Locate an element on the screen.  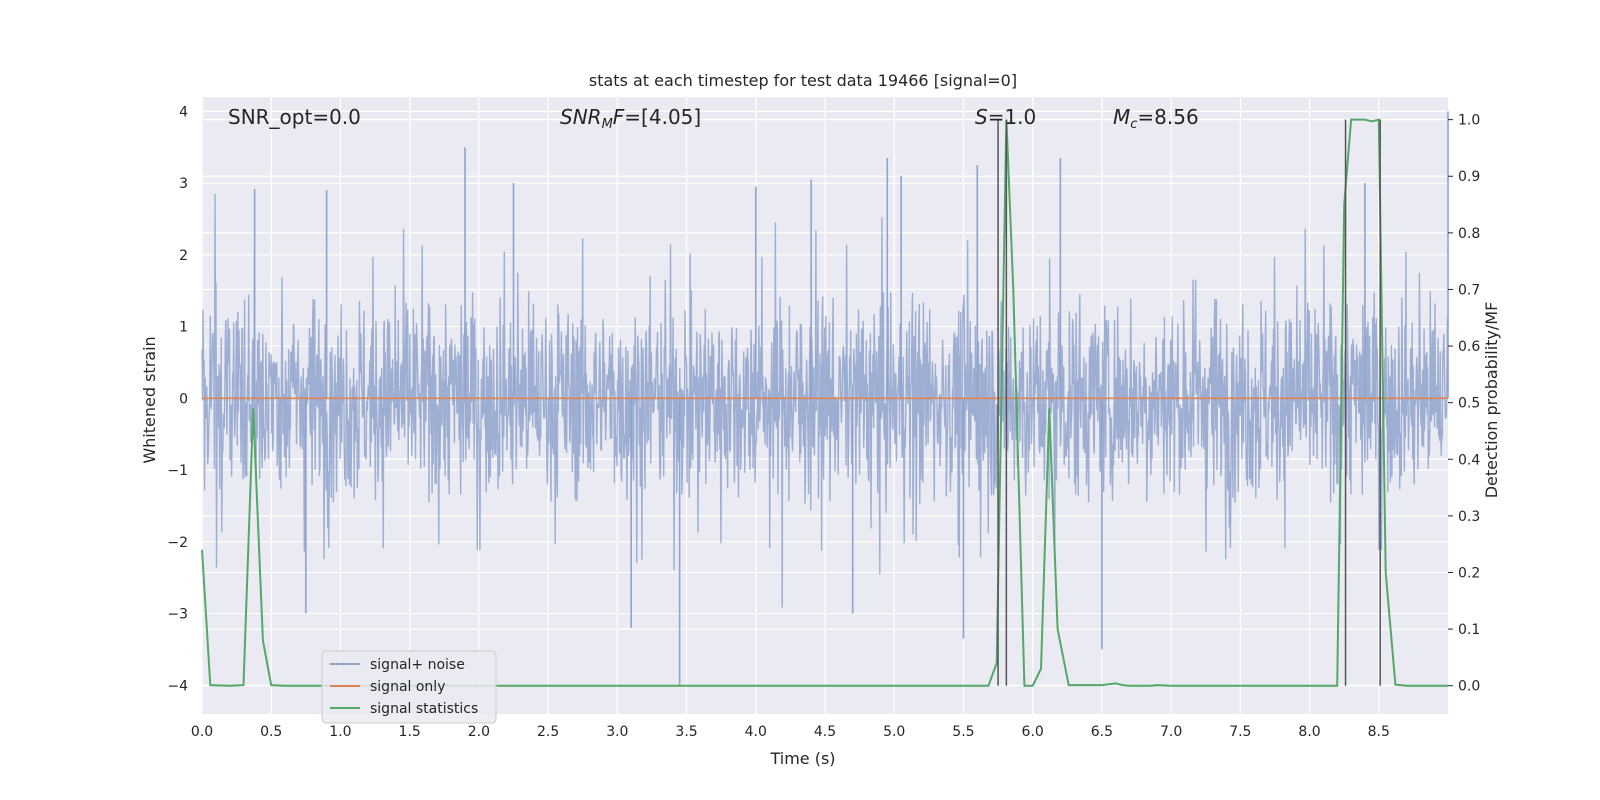
y-left-tick-label: 2 is located at coordinates (183, 256).